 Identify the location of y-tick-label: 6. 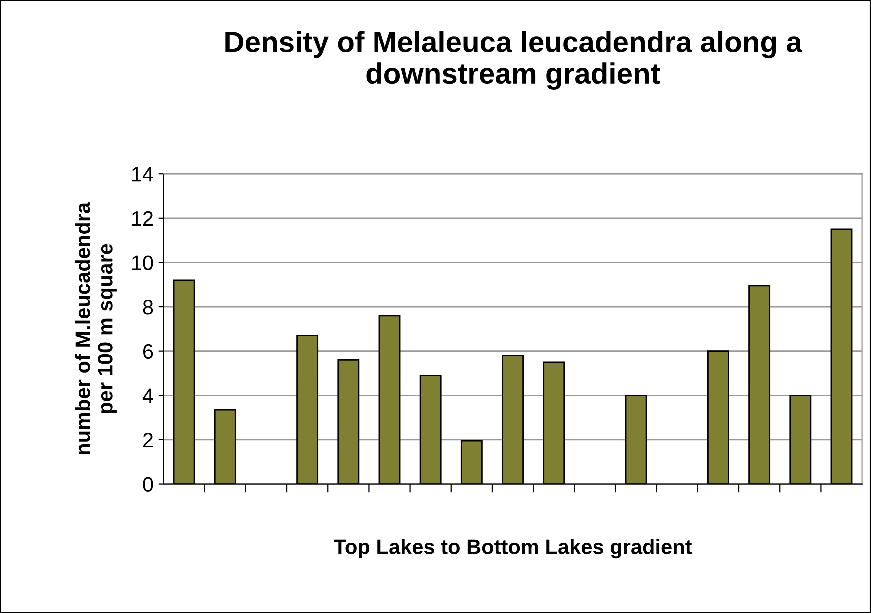
(149, 352).